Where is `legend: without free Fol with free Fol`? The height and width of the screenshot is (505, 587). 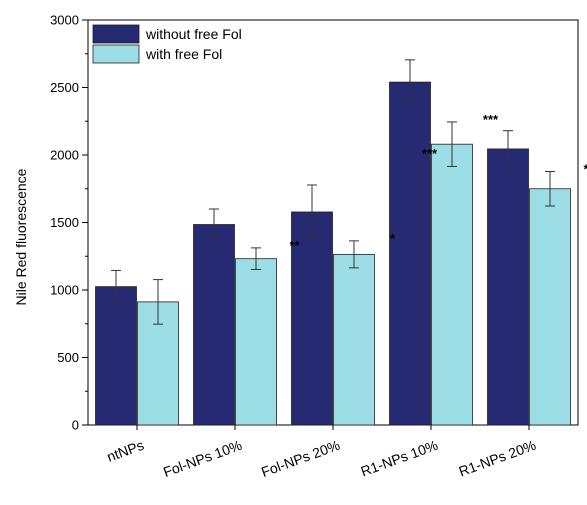
legend: without free Fol with free Fol is located at coordinates (167, 44).